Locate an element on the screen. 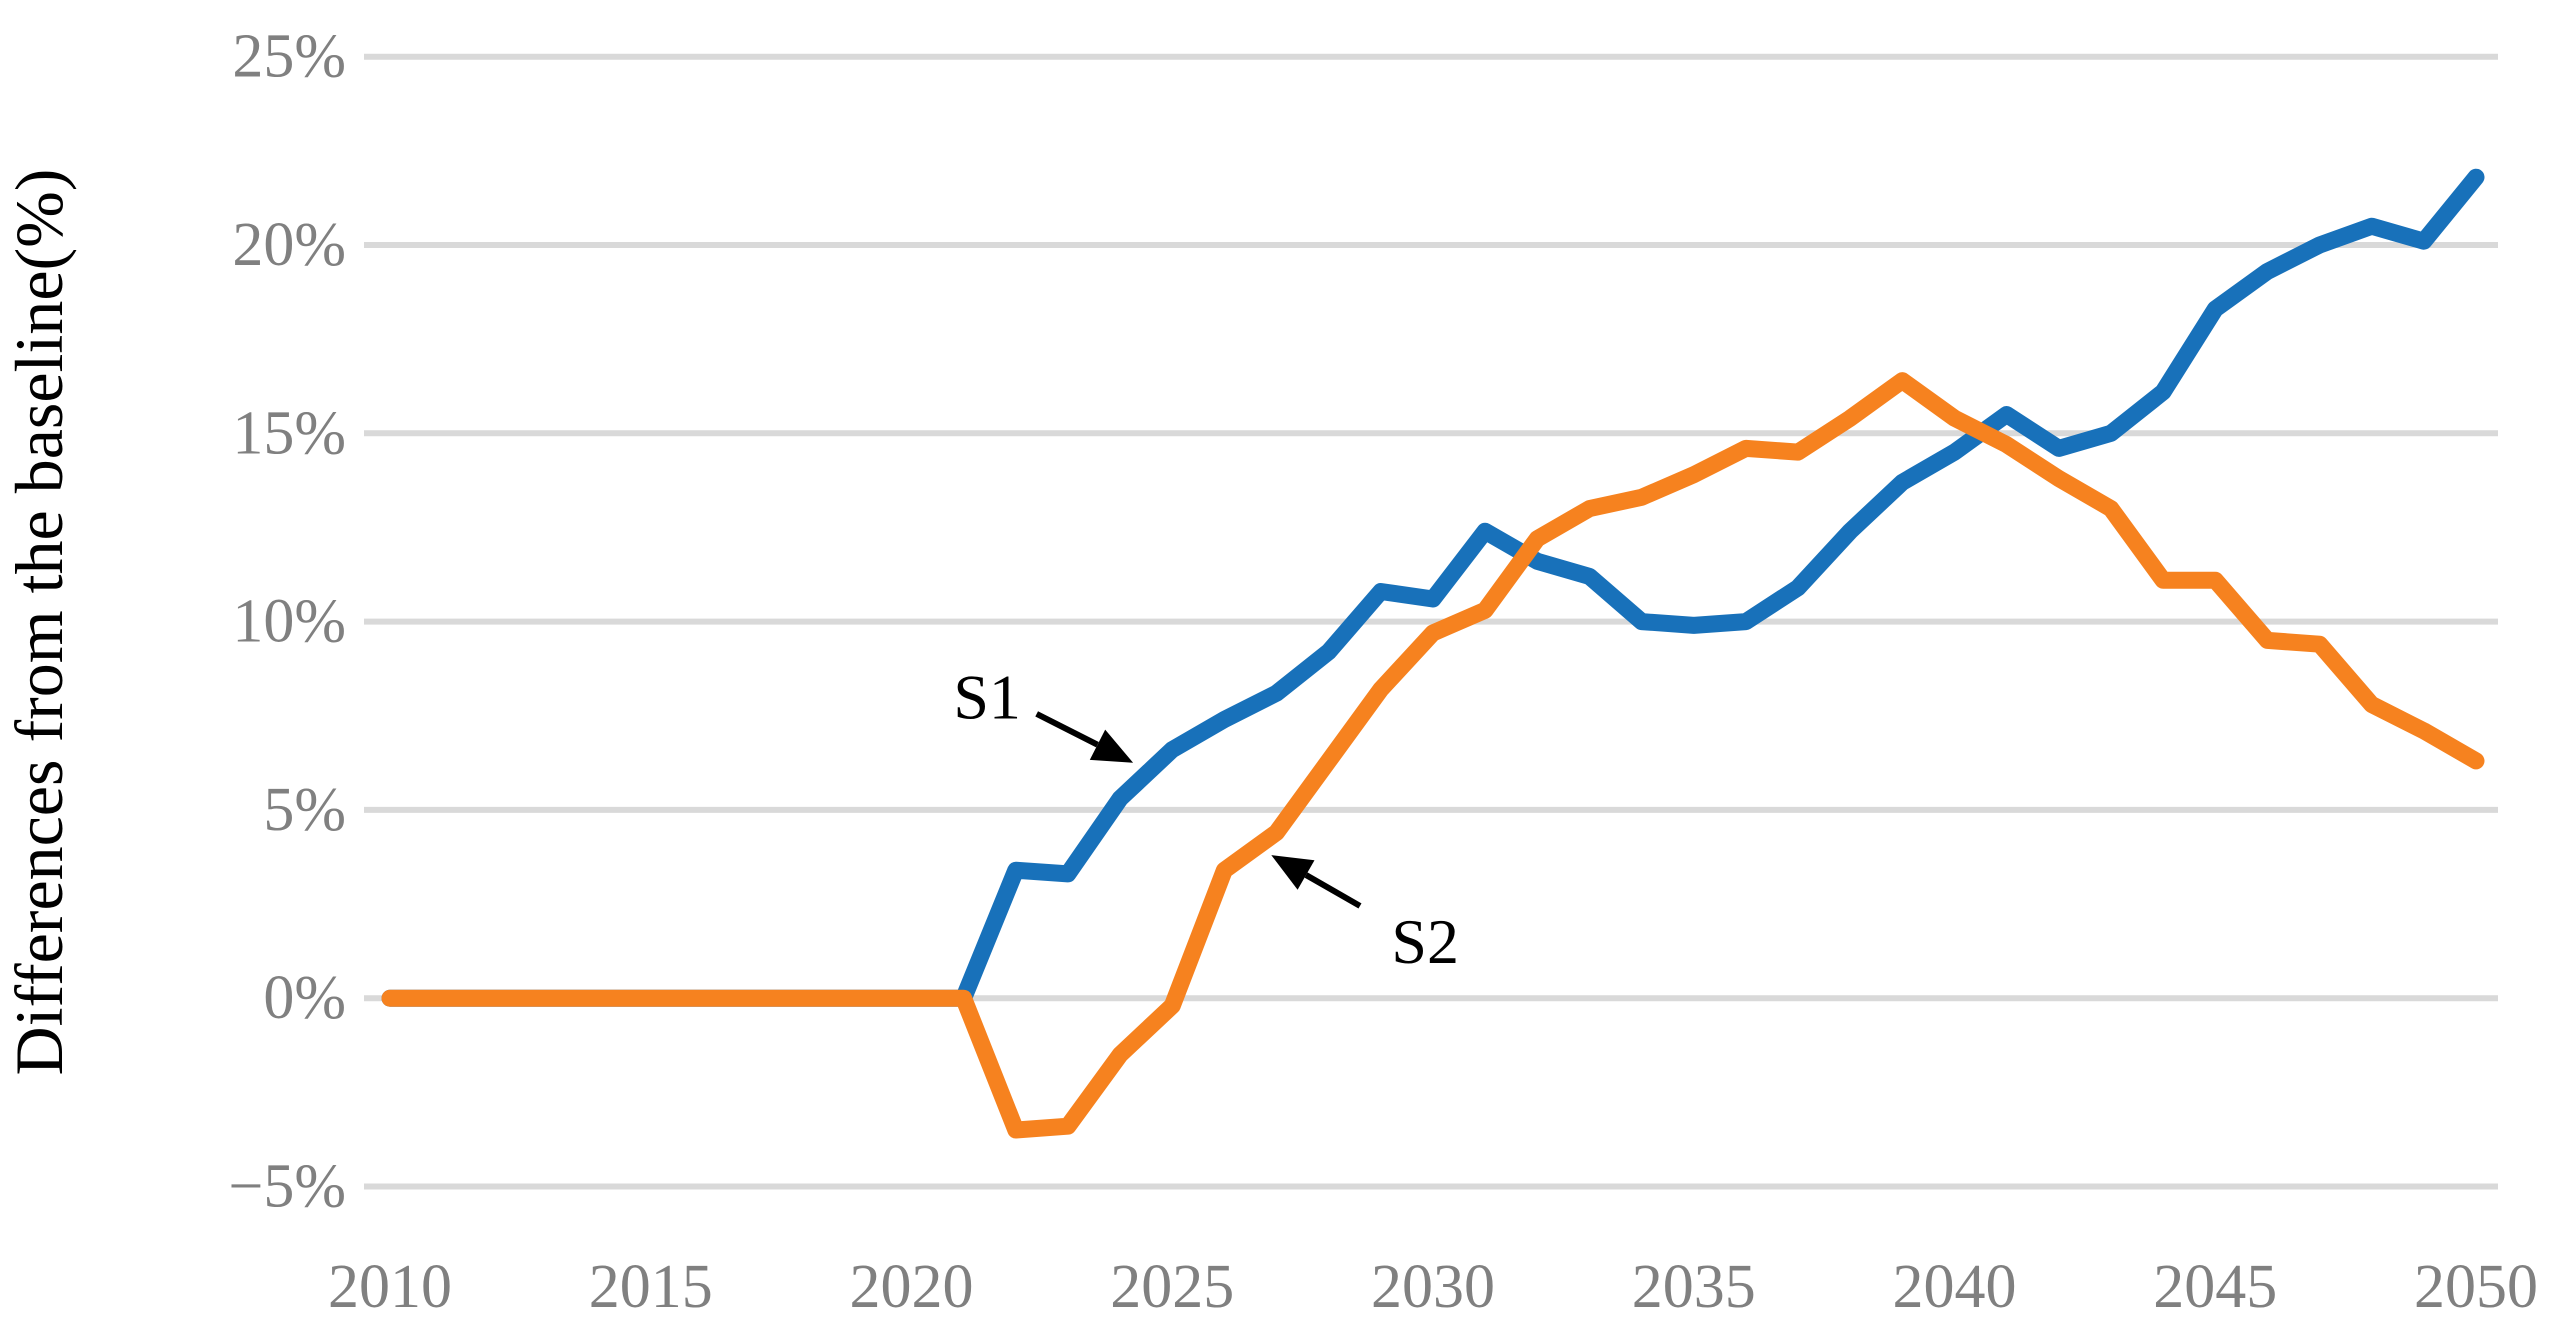 Image resolution: width=2561 pixels, height=1334 pixels. y-axis-tick-labels: 25% 20% 15% 10% 5% 0% −5% is located at coordinates (287, 622).